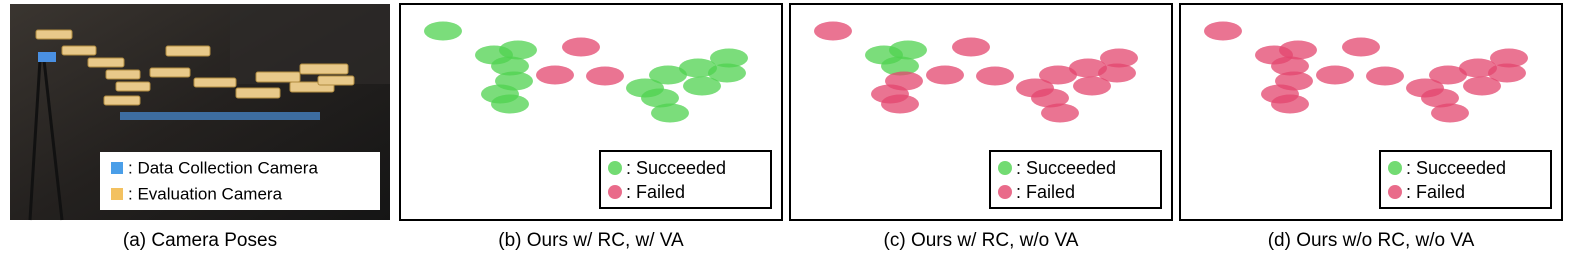 This screenshot has height=269, width=1577. Describe the element at coordinates (981, 240) in the screenshot. I see `caption: (c) Ours w/ RC, w/o VA` at that location.